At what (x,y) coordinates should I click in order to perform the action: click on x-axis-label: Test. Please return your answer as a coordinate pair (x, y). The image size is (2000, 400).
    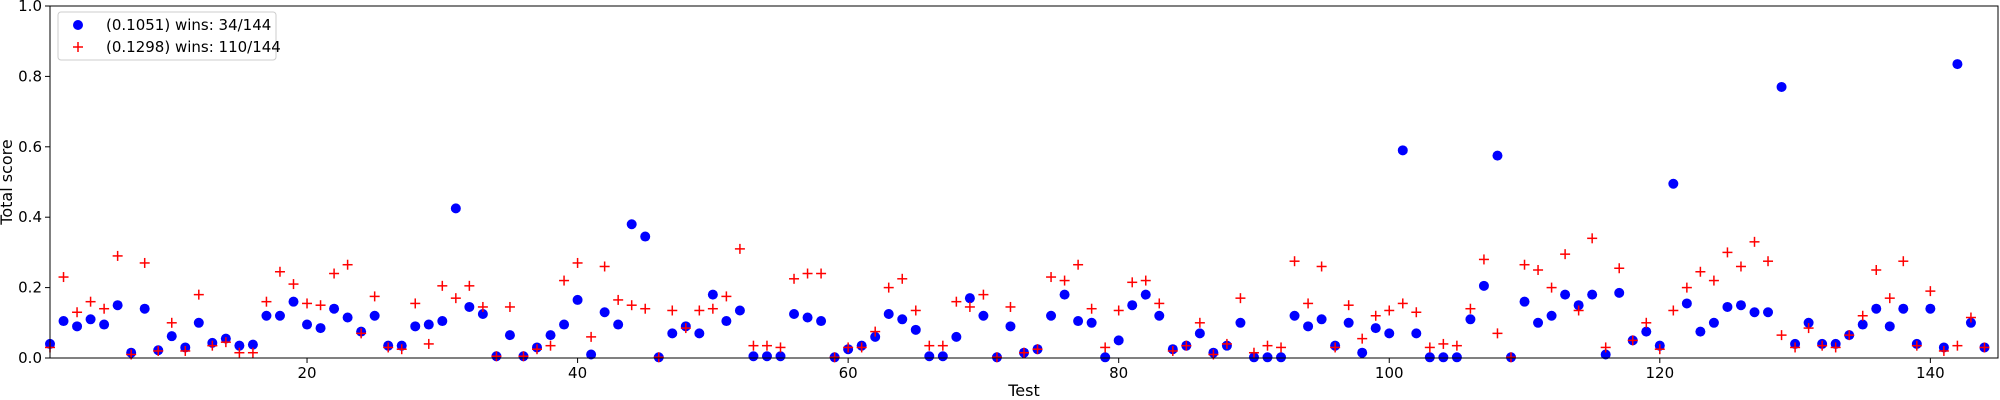
    Looking at the image, I should click on (1023, 390).